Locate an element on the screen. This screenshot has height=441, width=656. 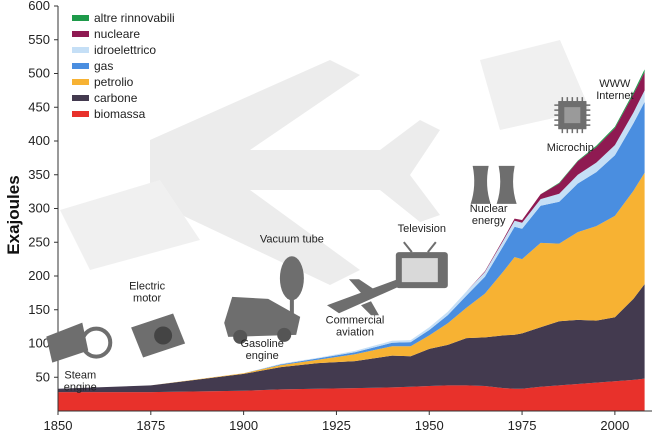
y-tick-label: 250 is located at coordinates (39, 241).